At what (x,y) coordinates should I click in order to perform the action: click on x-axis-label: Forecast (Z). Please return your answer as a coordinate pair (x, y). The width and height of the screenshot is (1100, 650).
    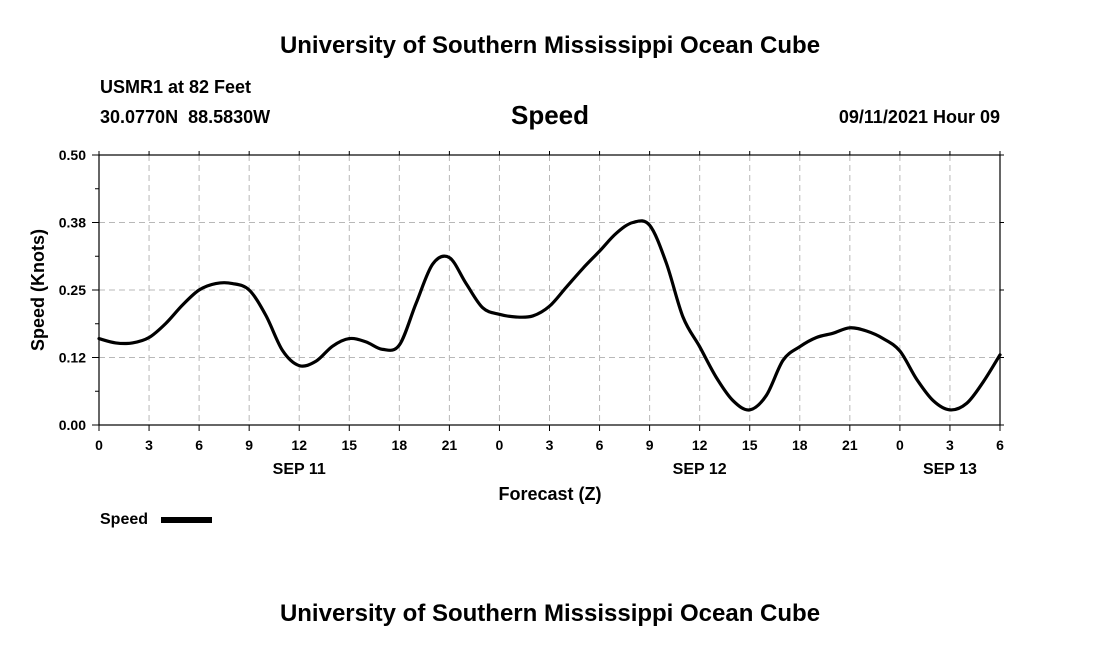
    Looking at the image, I should click on (549, 494).